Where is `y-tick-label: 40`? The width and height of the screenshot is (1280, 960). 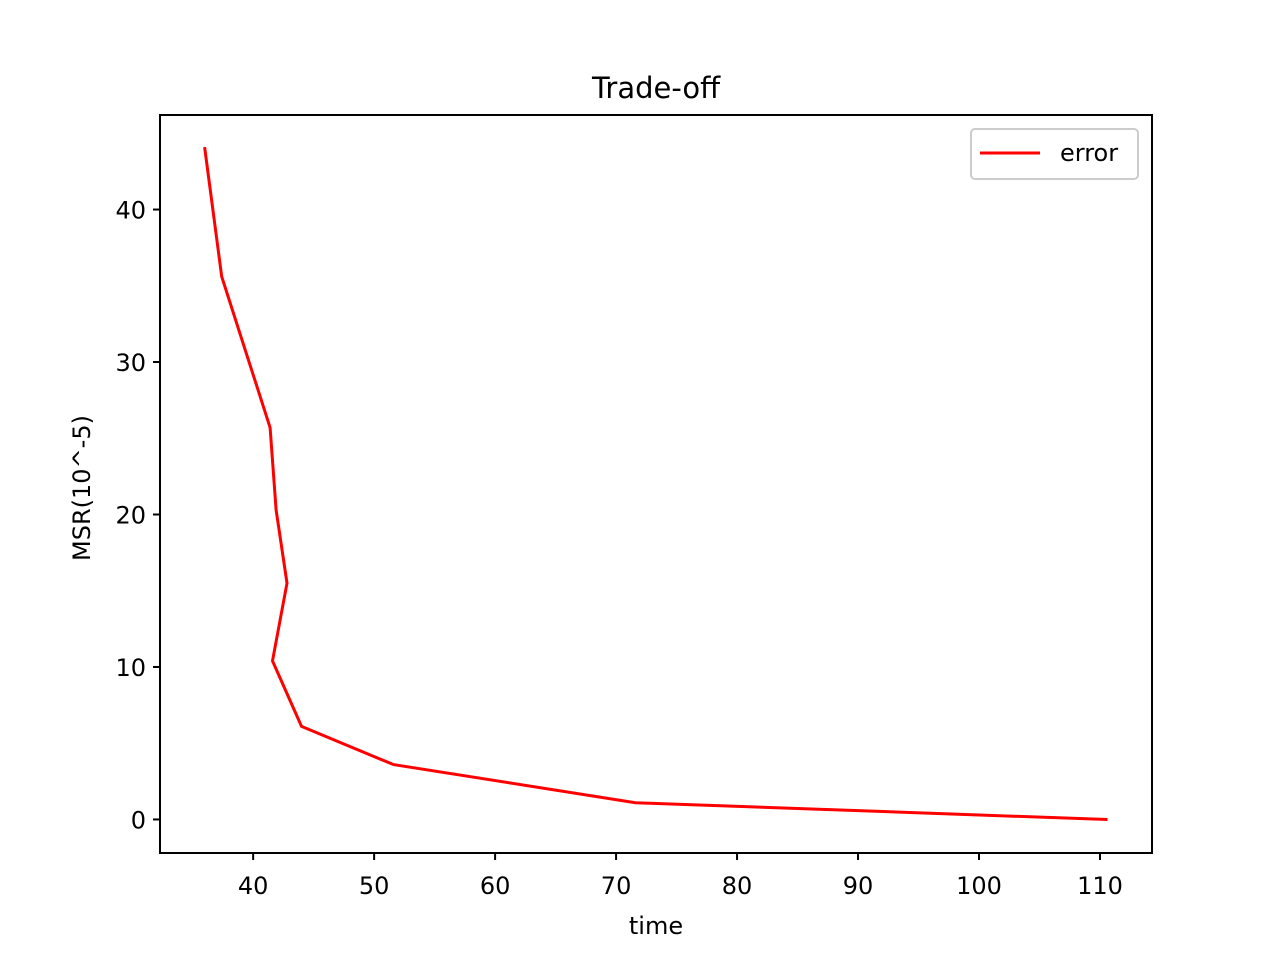 y-tick-label: 40 is located at coordinates (130, 211).